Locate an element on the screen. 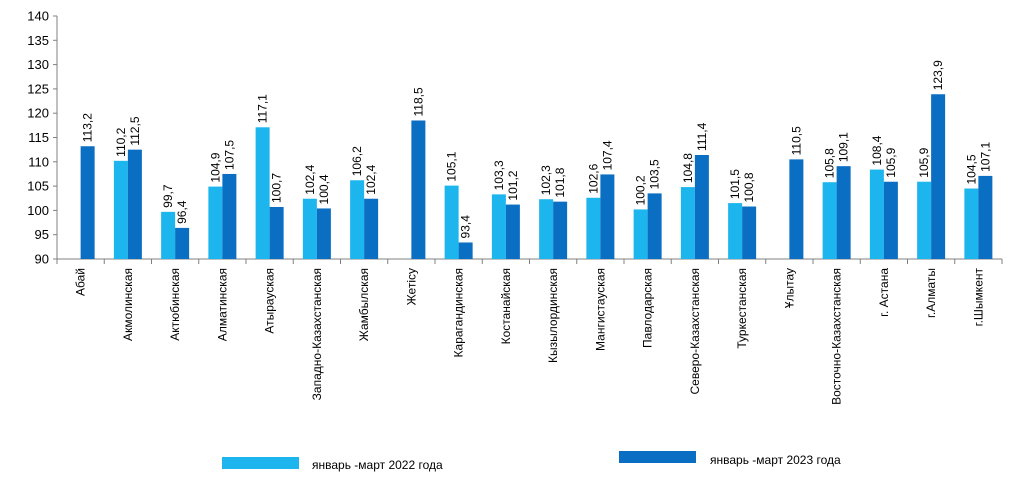 This screenshot has height=496, width=1035. data-label: 108,4 is located at coordinates (877, 150).